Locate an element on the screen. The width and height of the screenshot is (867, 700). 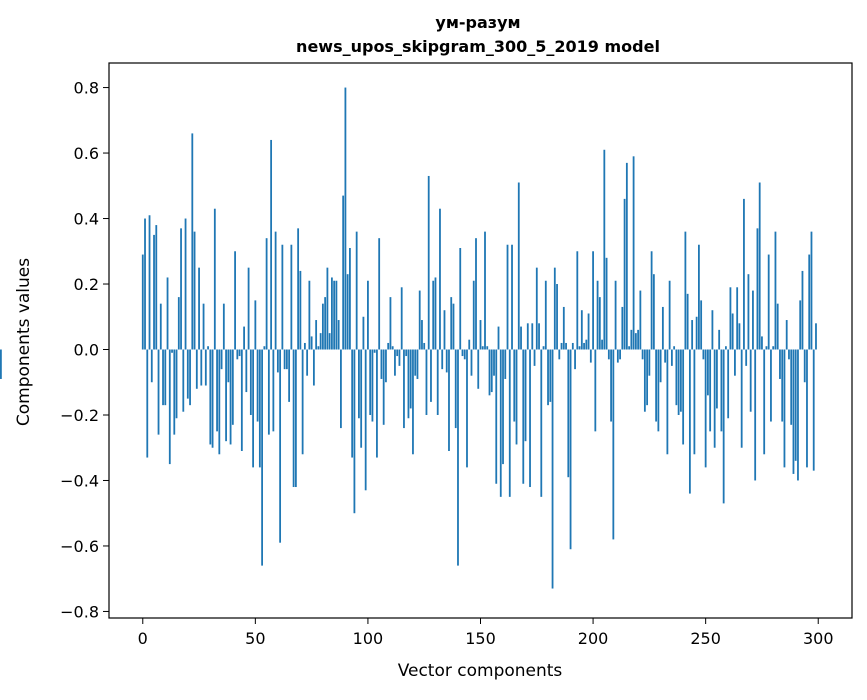
y-tick-label: −0.8 is located at coordinates (79, 611).